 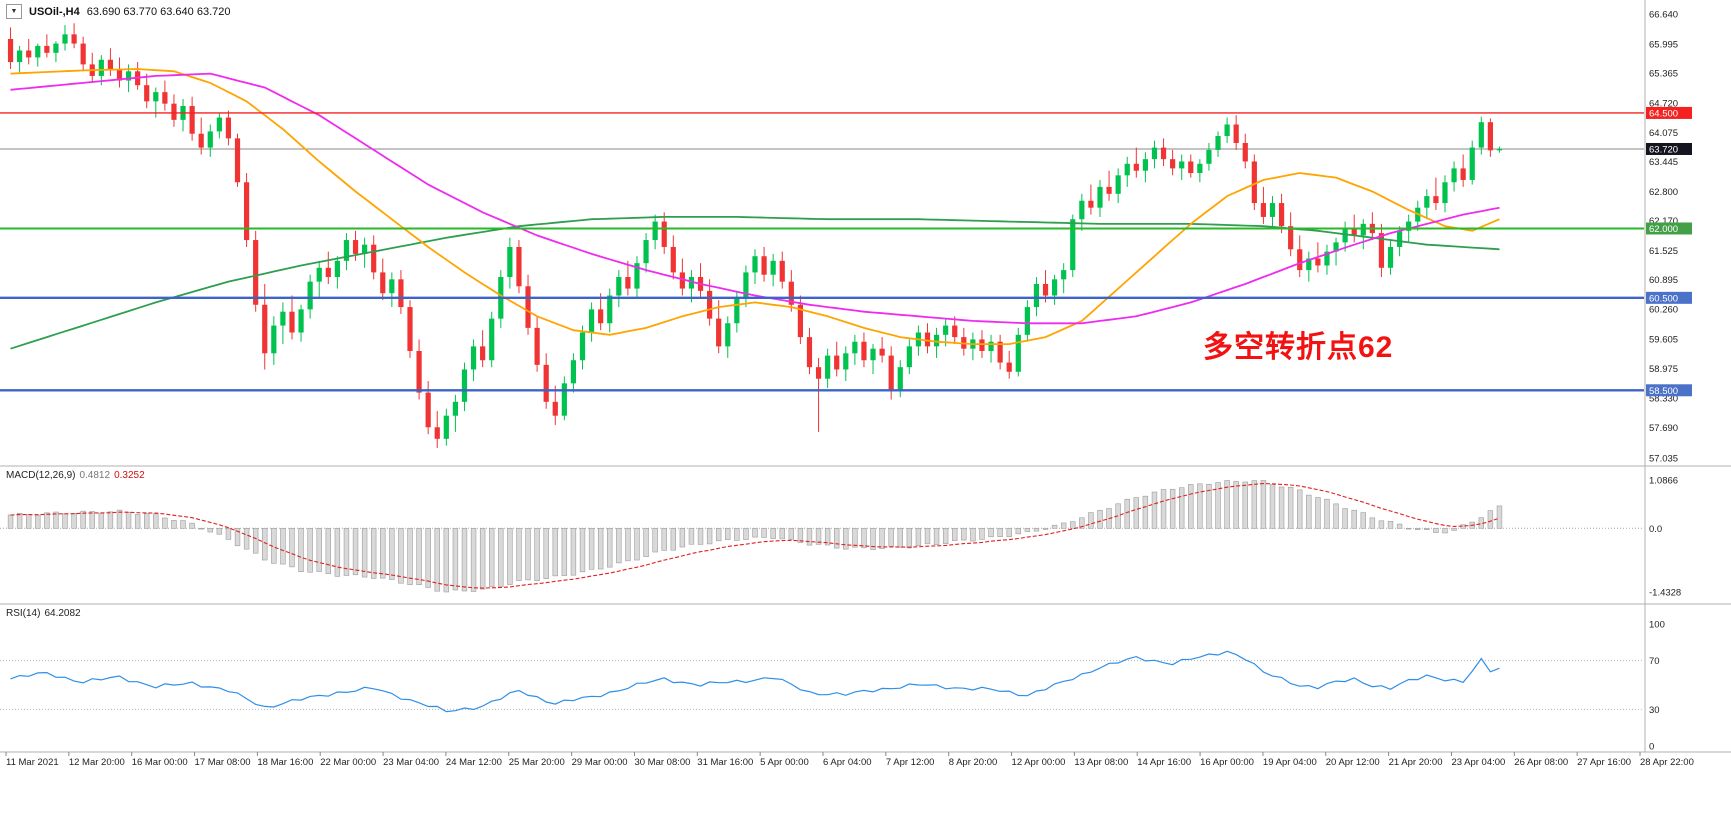 I want to click on macd-indicator-title: MACD(12,26,9) 0.4812 0.3252, so click(x=75, y=475).